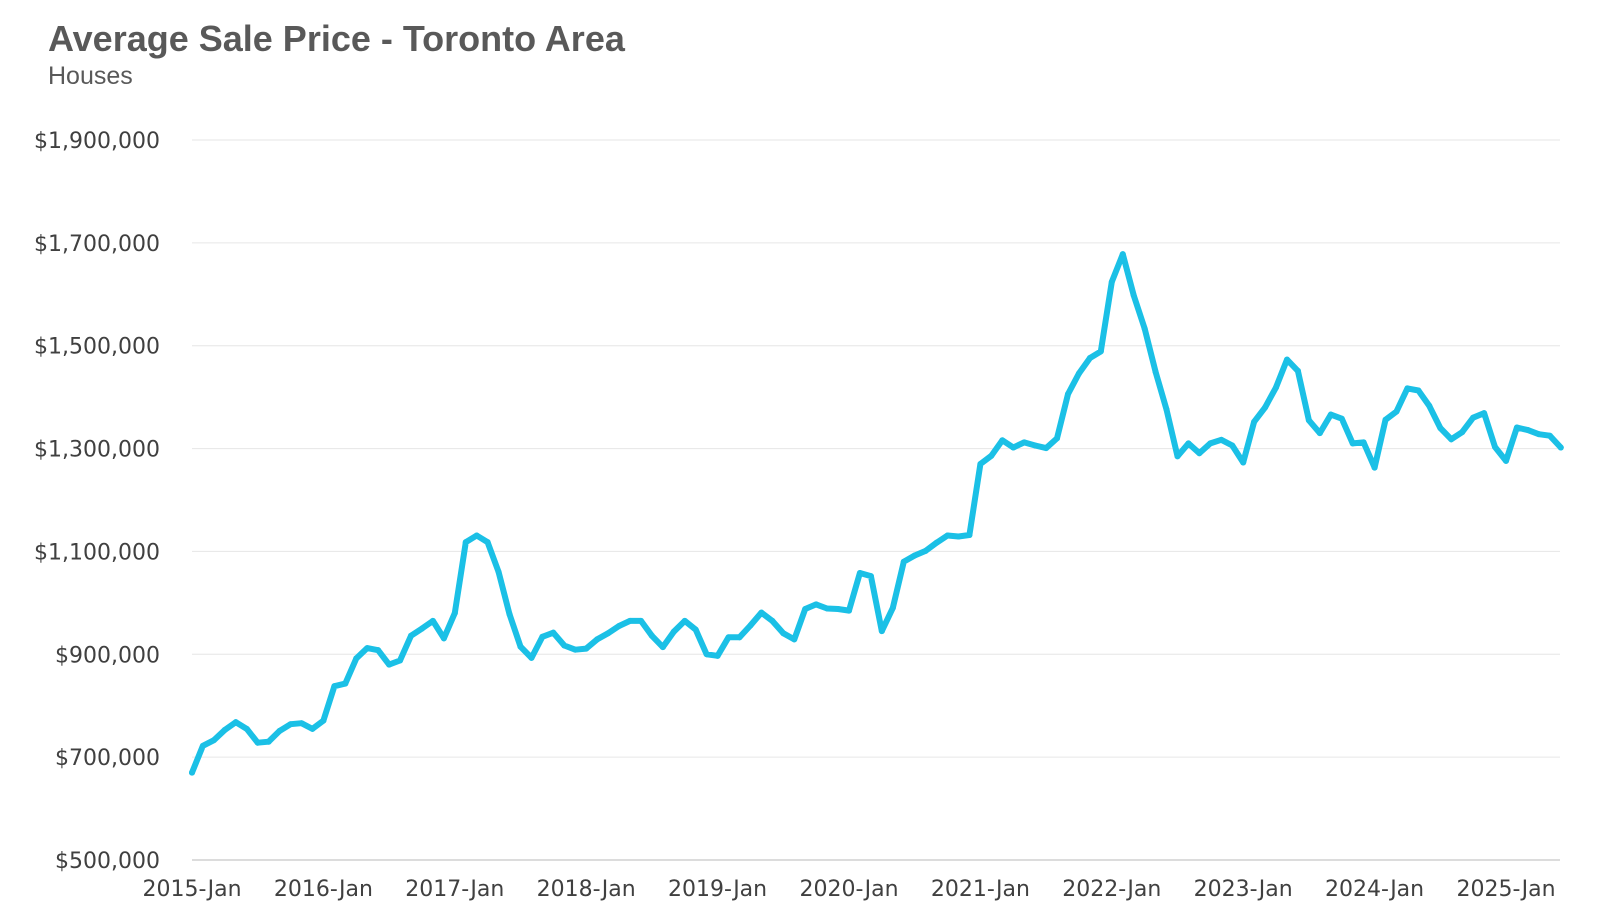 Image resolution: width=1600 pixels, height=921 pixels. Describe the element at coordinates (1221, 439) in the screenshot. I see `data-point: 2022-Nov: 1317000` at that location.